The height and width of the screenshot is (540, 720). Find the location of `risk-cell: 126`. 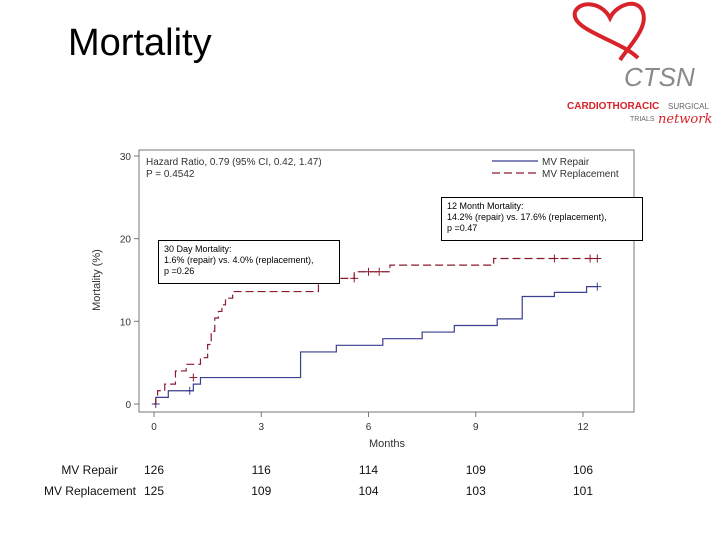

risk-cell: 126 is located at coordinates (154, 470).